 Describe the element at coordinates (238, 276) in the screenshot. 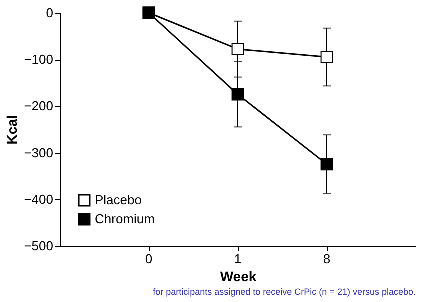

I see `x-axis-title: Week` at that location.